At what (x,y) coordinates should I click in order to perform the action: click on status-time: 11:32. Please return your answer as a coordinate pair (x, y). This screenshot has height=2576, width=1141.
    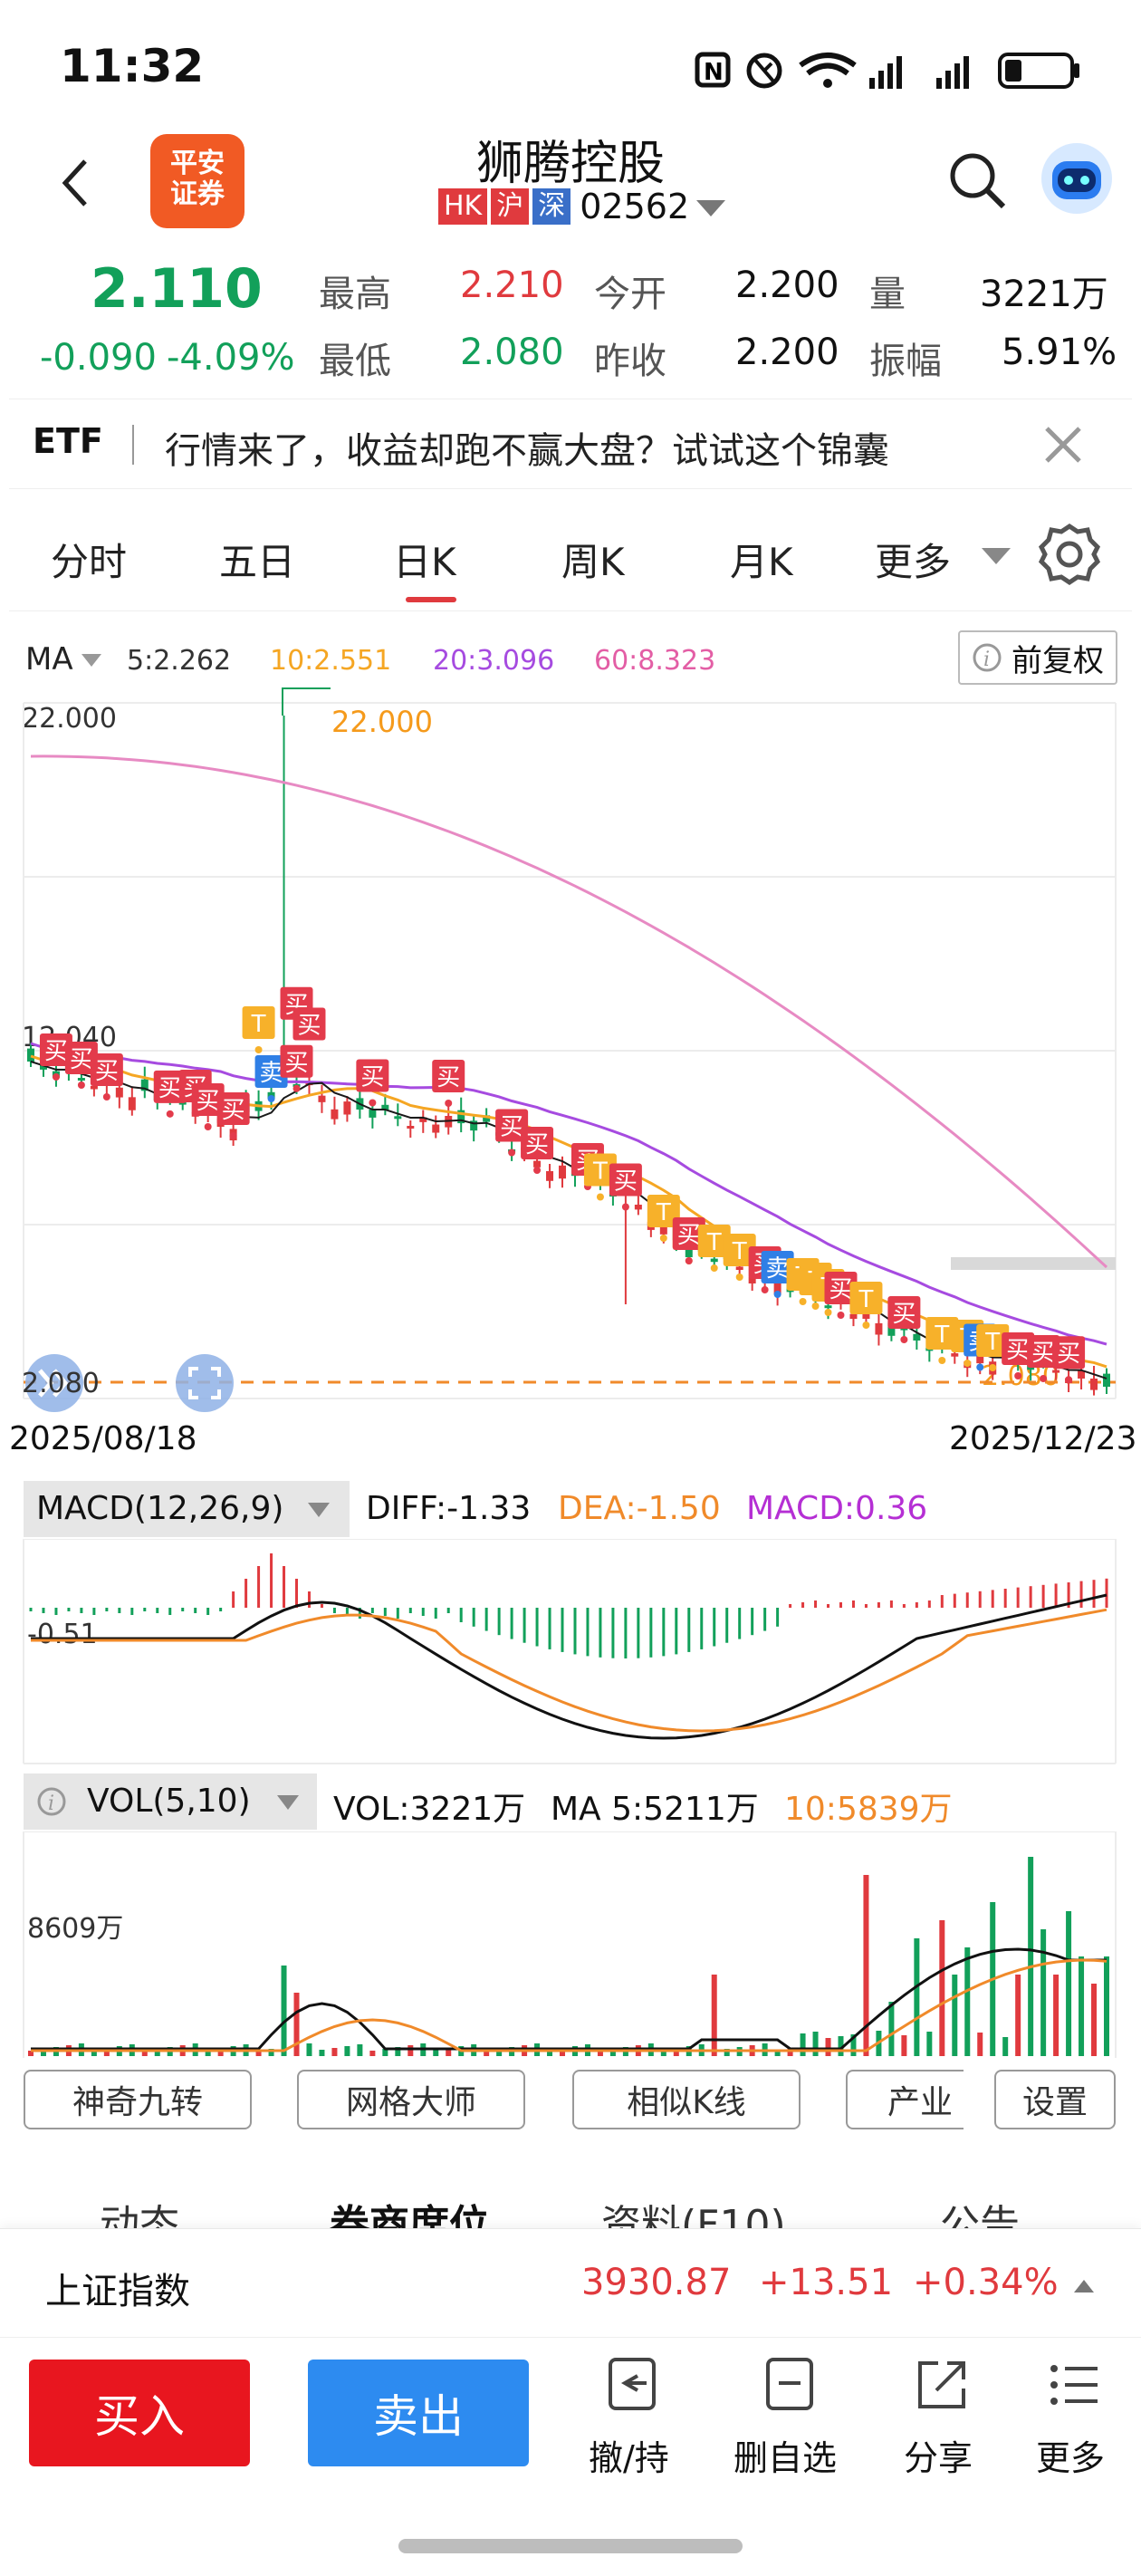
    Looking at the image, I should click on (132, 66).